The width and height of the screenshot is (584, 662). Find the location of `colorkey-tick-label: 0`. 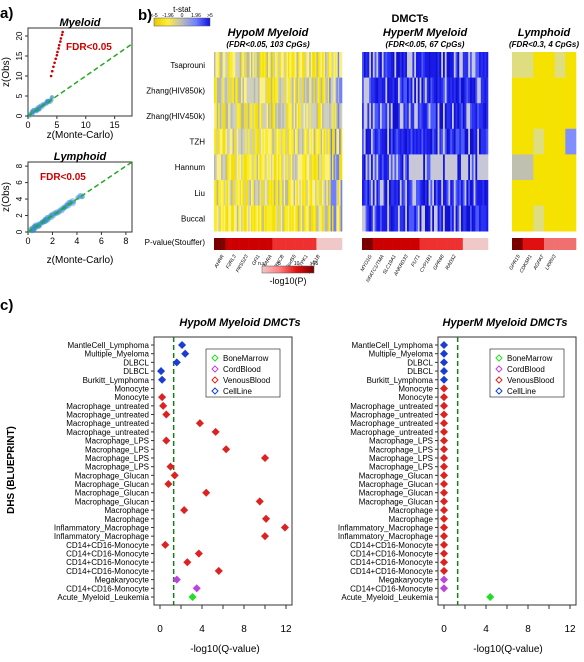

colorkey-tick-label: 0 is located at coordinates (182, 16).